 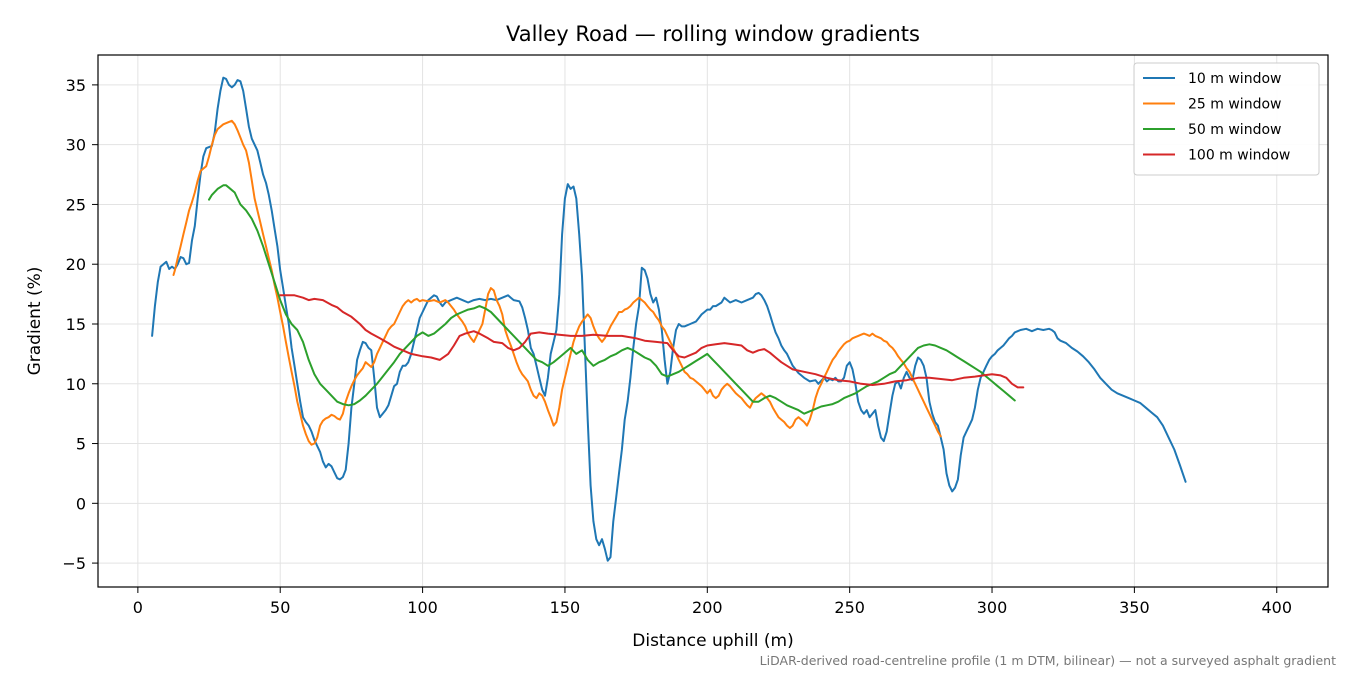 What do you see at coordinates (35, 321) in the screenshot?
I see `y-axis-label: Gradient (%)` at bounding box center [35, 321].